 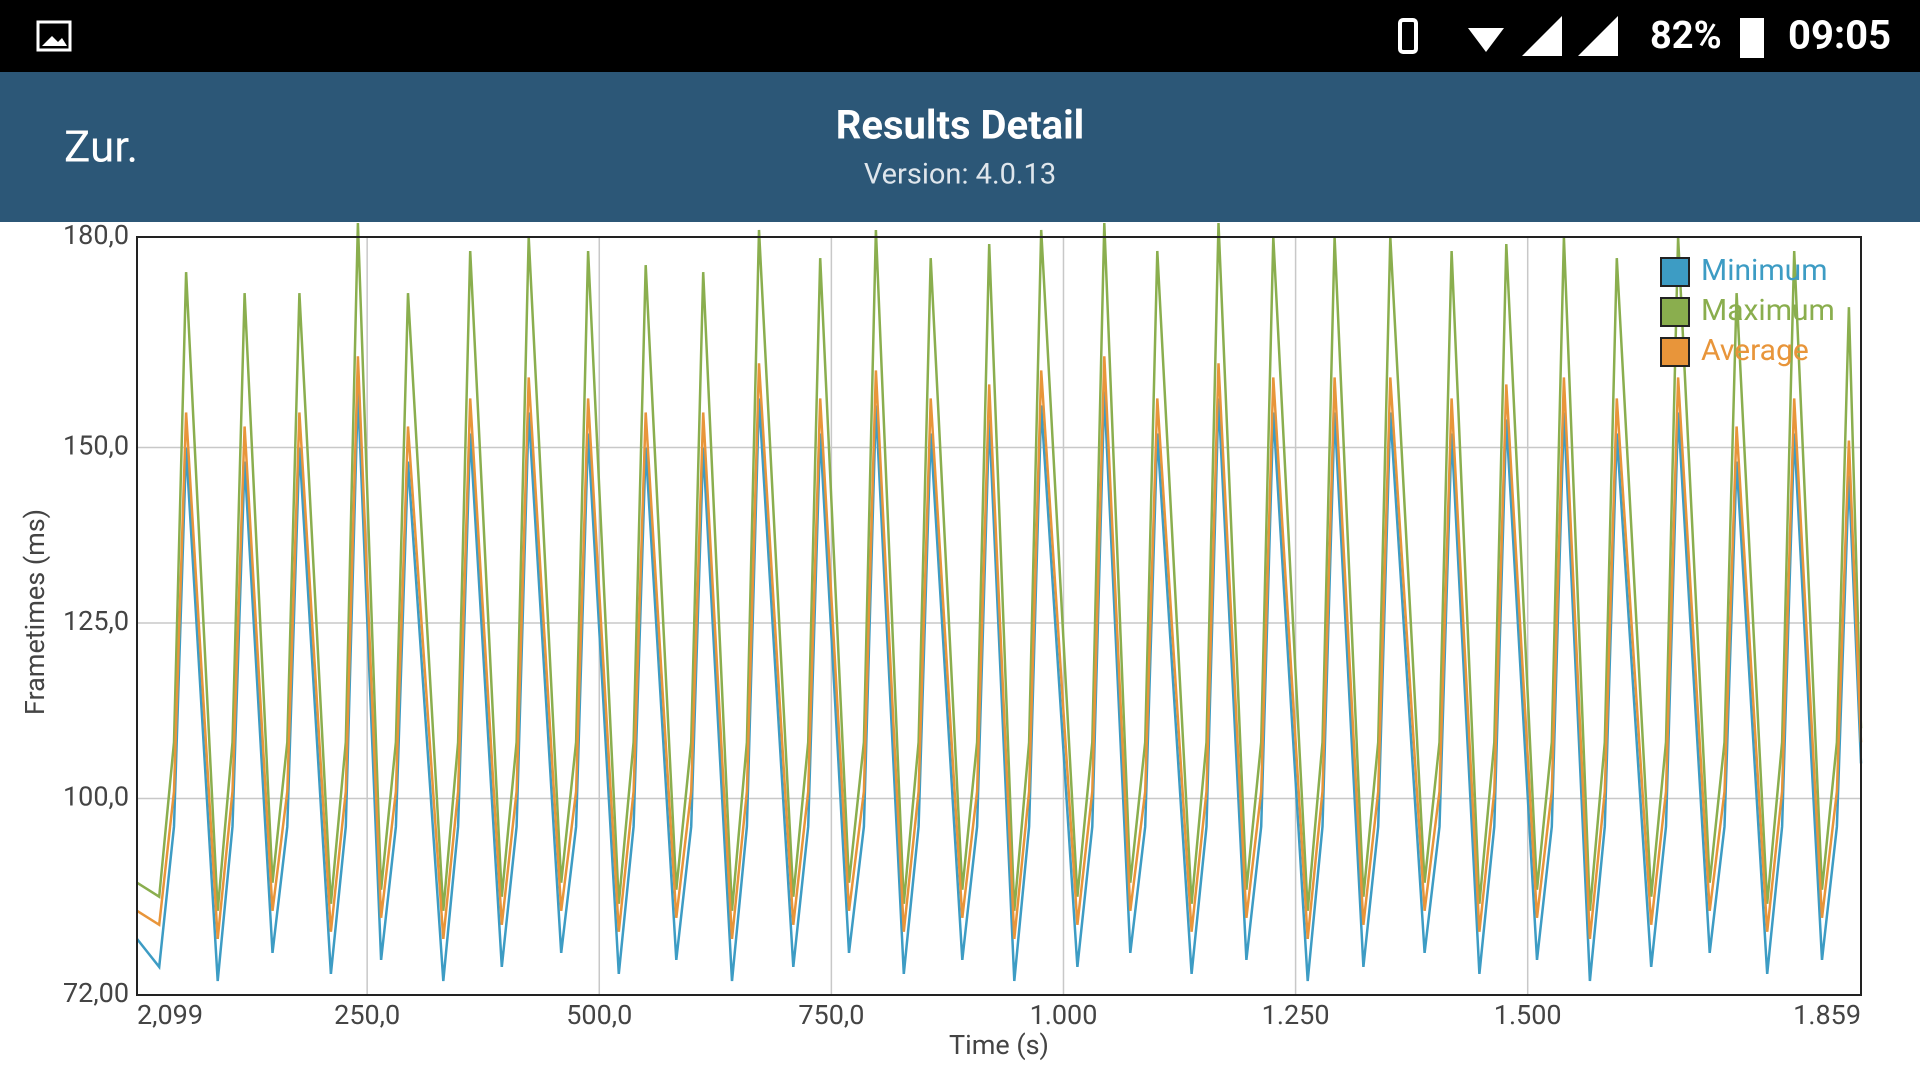 What do you see at coordinates (599, 1015) in the screenshot?
I see `x-tick-label: 500,0` at bounding box center [599, 1015].